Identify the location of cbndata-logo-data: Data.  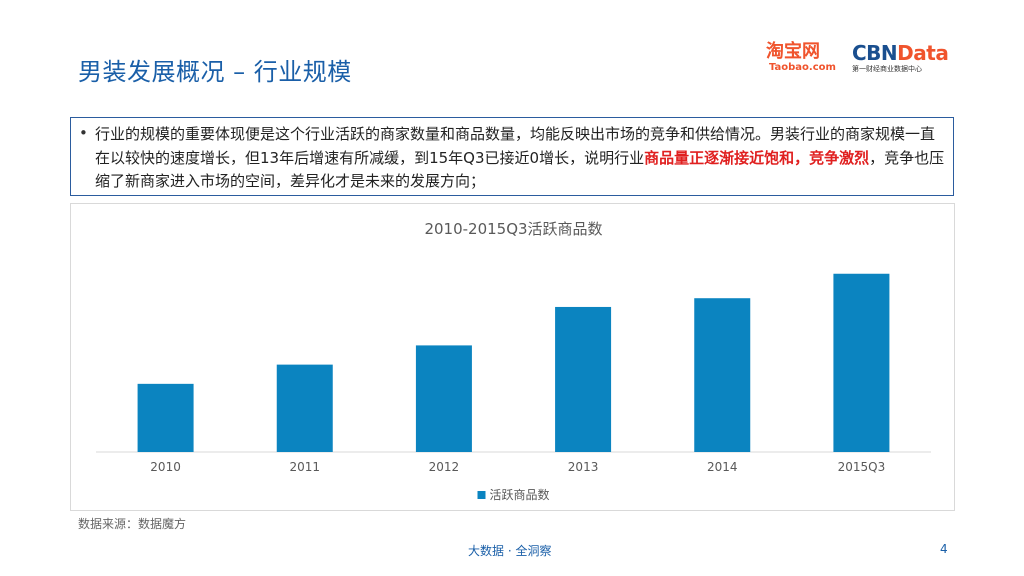
(923, 53).